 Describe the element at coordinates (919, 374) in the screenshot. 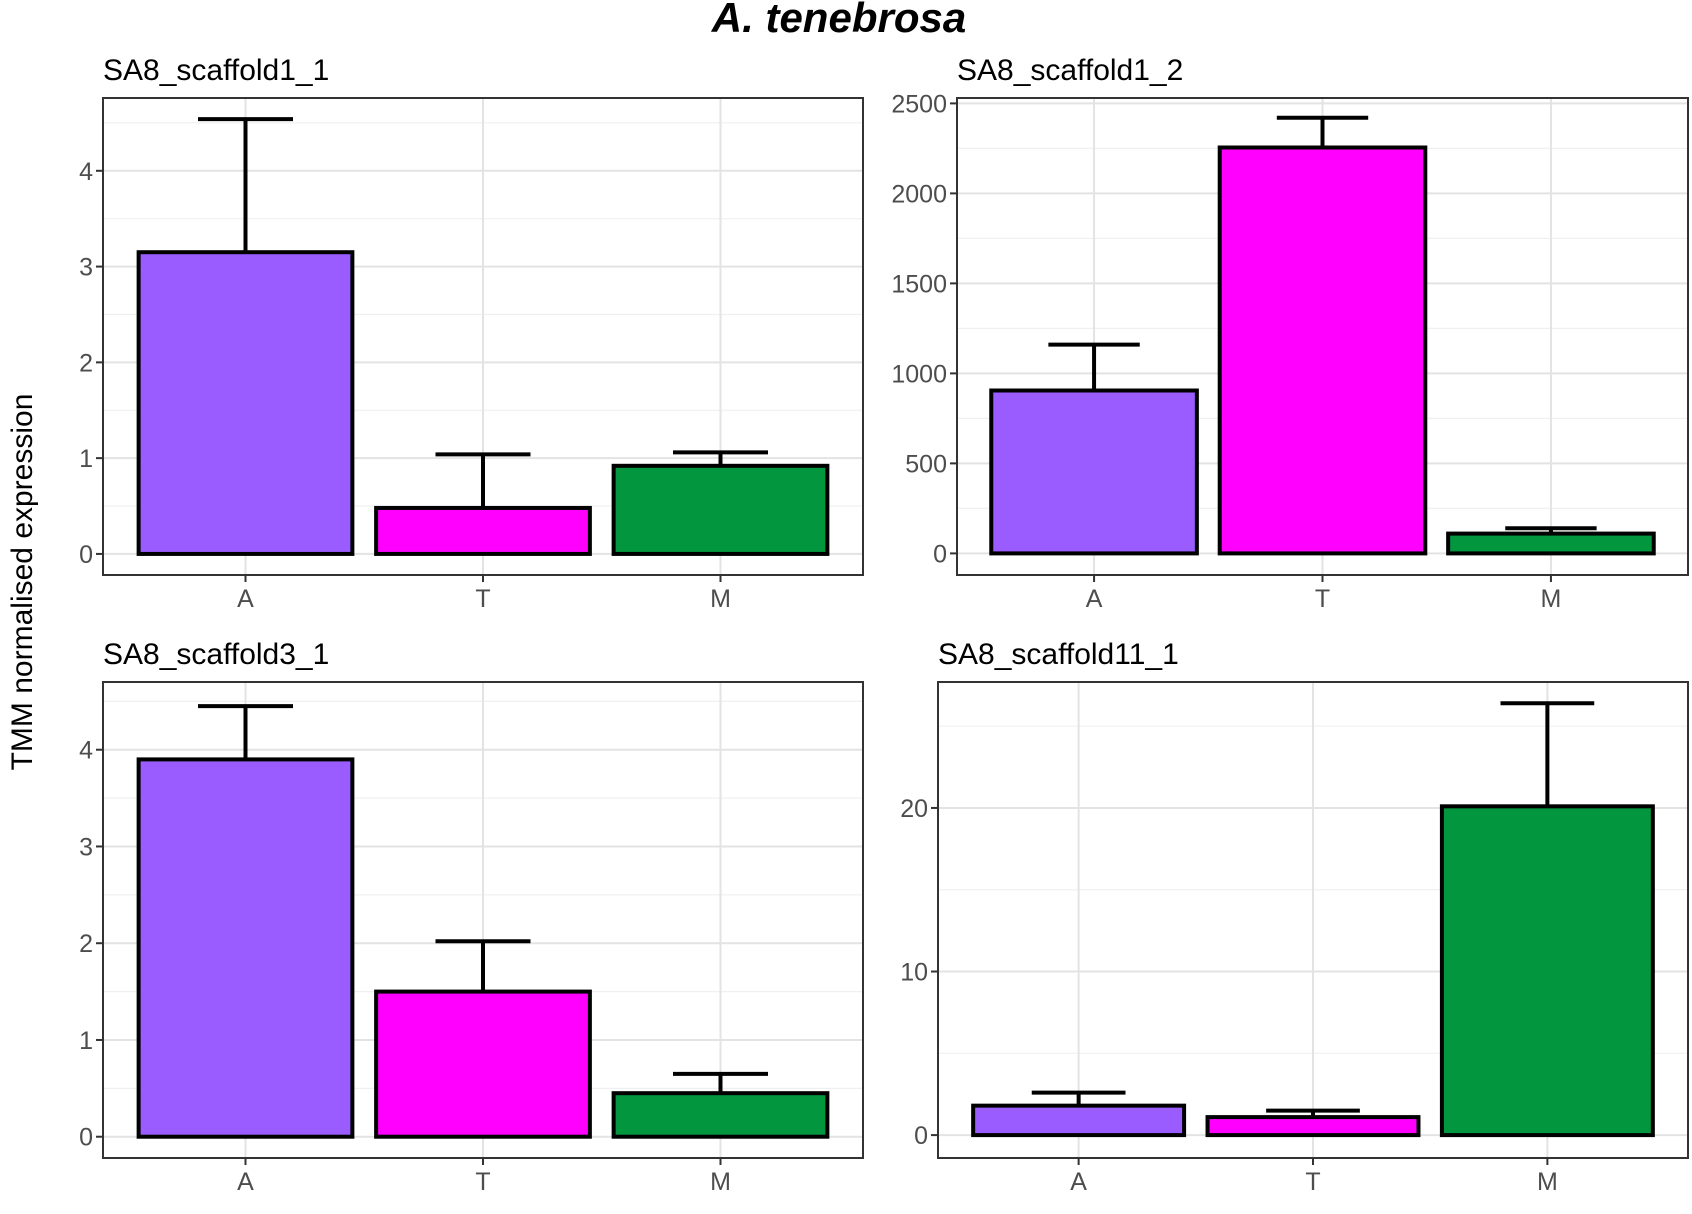

I see `y-tick-label: 1000` at that location.